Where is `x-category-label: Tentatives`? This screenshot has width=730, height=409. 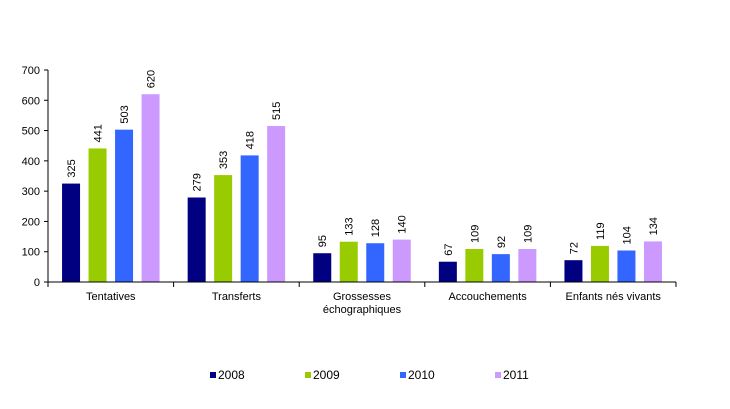 x-category-label: Tentatives is located at coordinates (111, 297).